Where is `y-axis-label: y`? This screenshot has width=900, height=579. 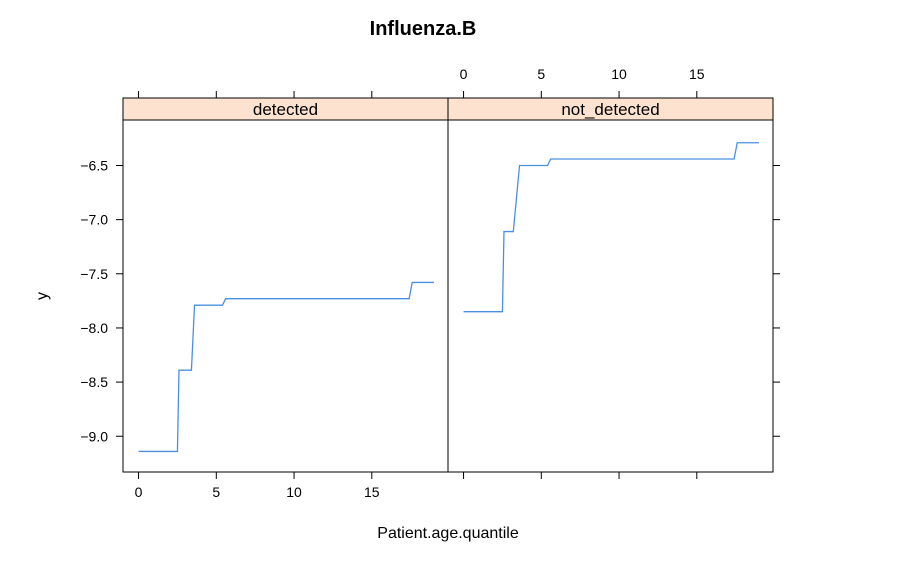 y-axis-label: y is located at coordinates (42, 296).